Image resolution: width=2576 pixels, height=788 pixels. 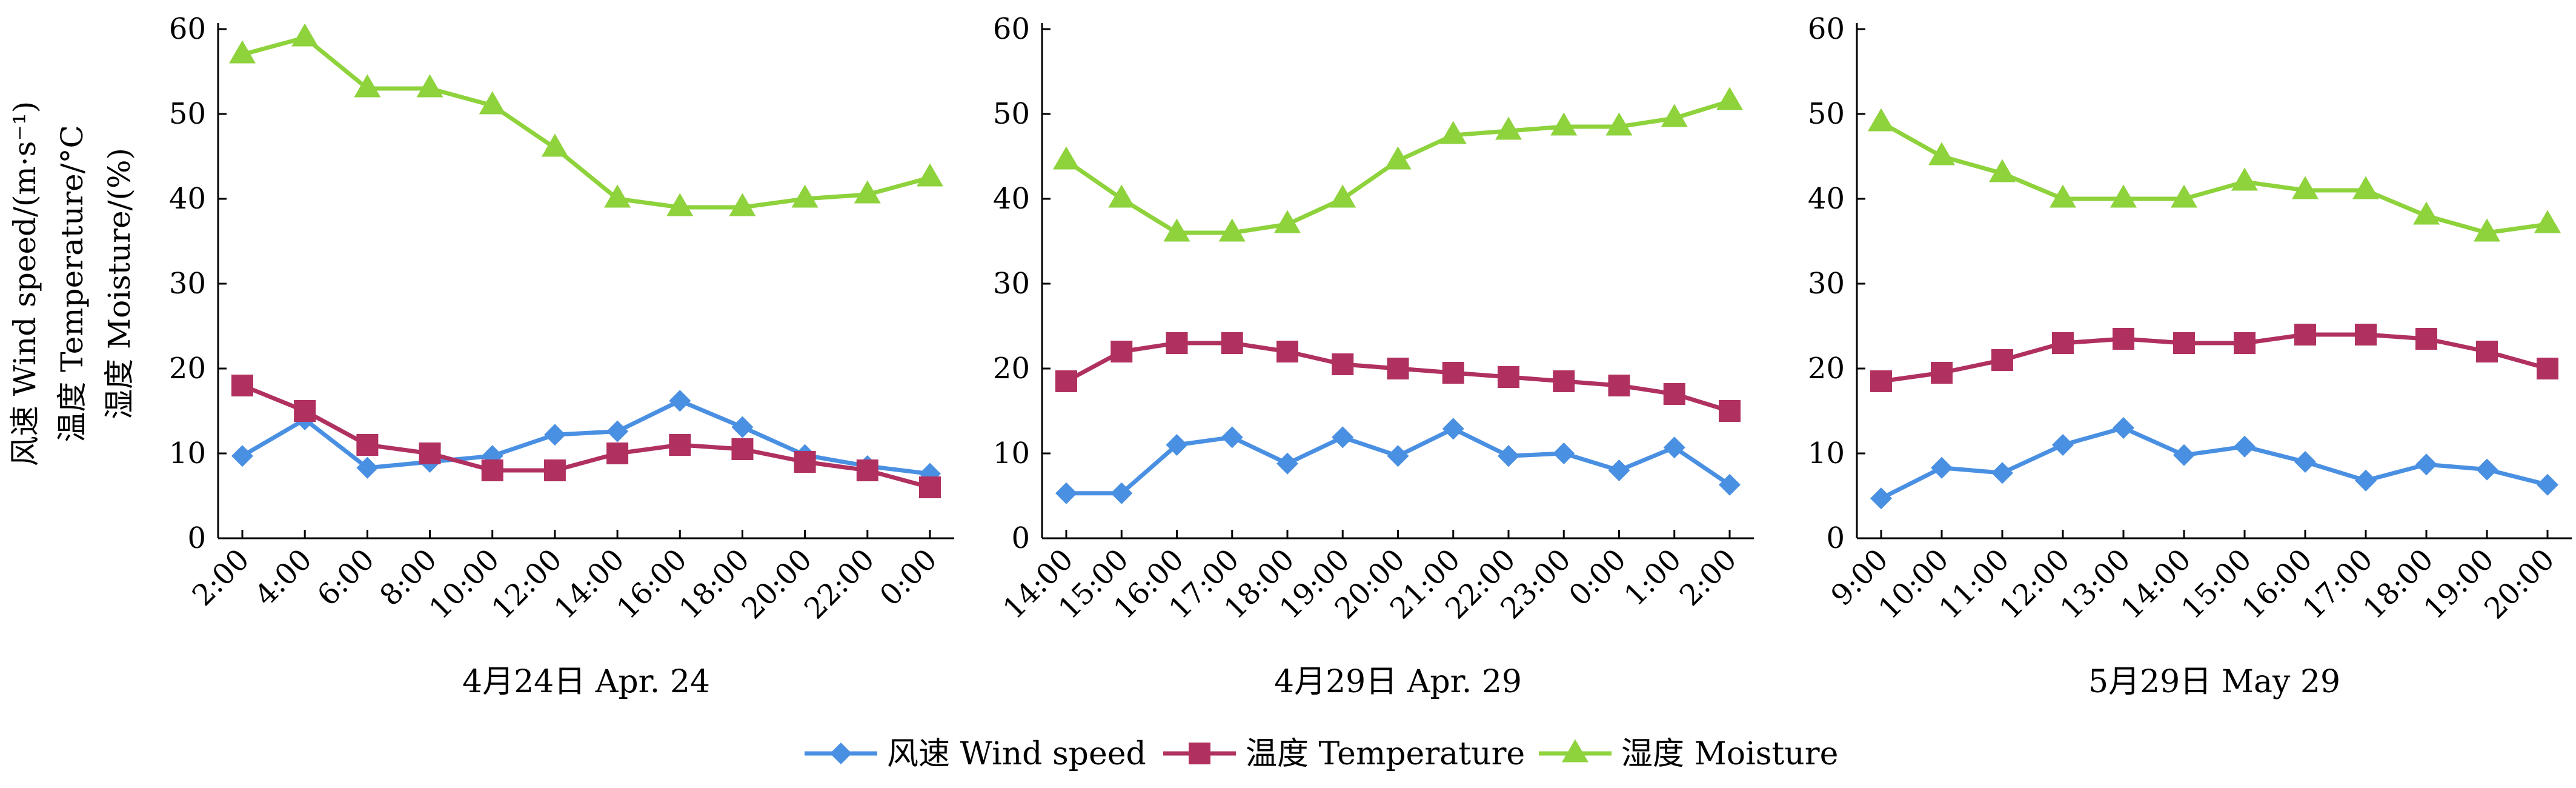 What do you see at coordinates (2214, 682) in the screenshot?
I see `panel-xlabel: 5月29日 May 29` at bounding box center [2214, 682].